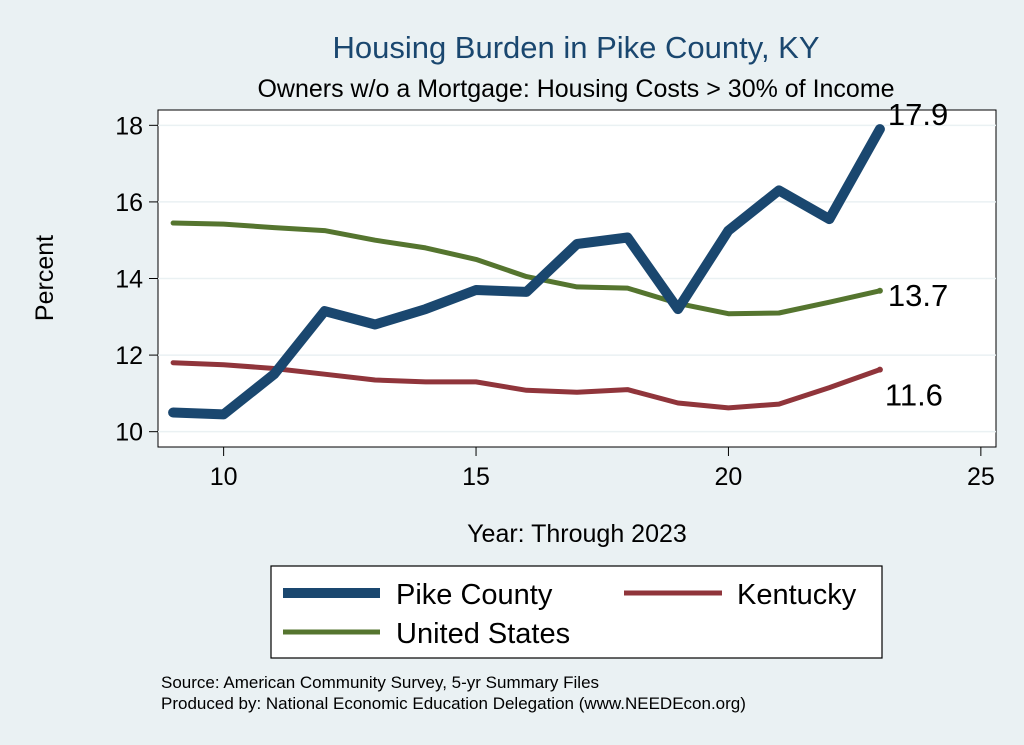  I want to click on x-tick-label: 25, so click(981, 477).